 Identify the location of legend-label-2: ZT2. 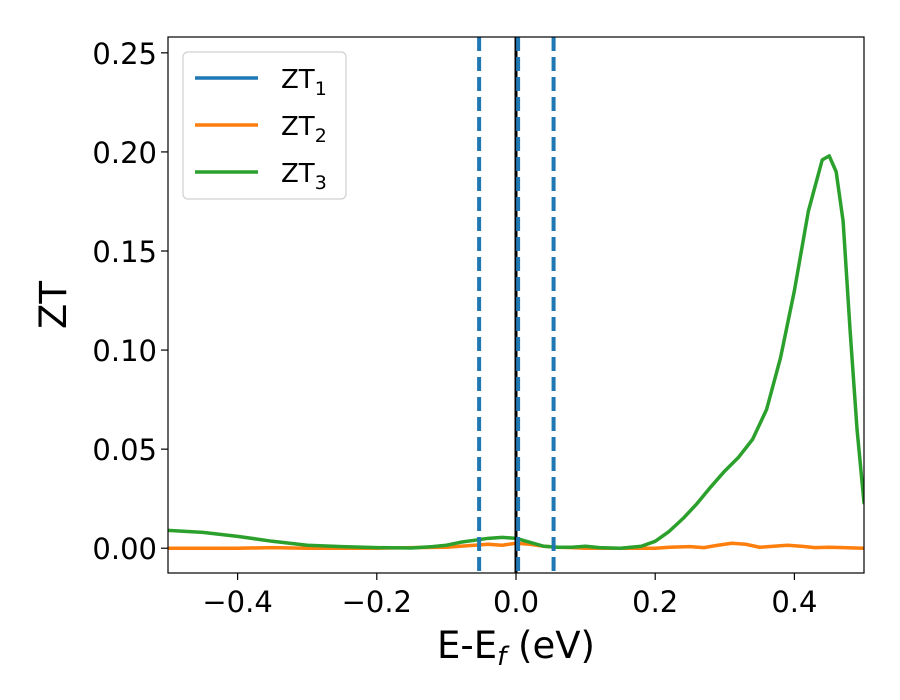
(304, 129).